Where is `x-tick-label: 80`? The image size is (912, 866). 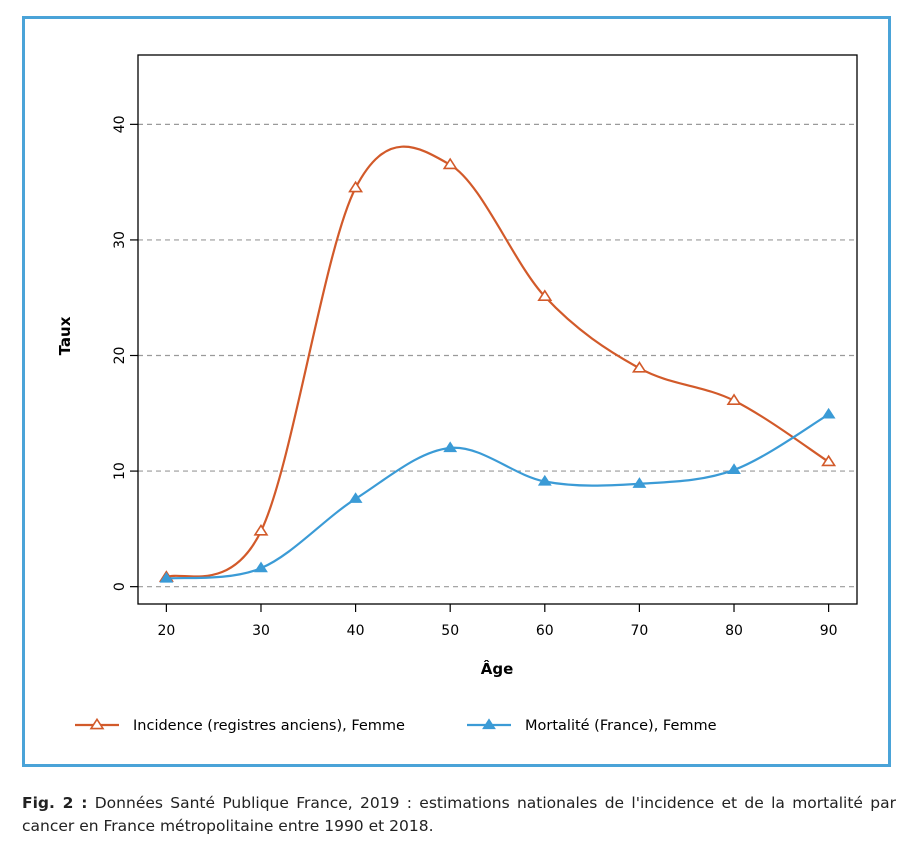 x-tick-label: 80 is located at coordinates (734, 631).